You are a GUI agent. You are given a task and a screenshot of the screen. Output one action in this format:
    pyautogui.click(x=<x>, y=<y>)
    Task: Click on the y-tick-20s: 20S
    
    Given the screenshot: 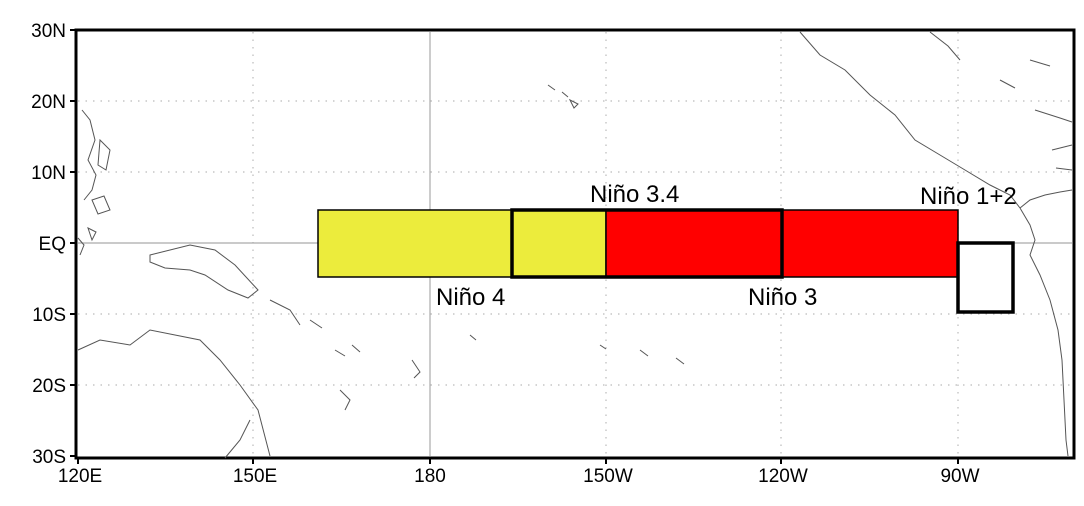 What is the action you would take?
    pyautogui.click(x=49, y=386)
    